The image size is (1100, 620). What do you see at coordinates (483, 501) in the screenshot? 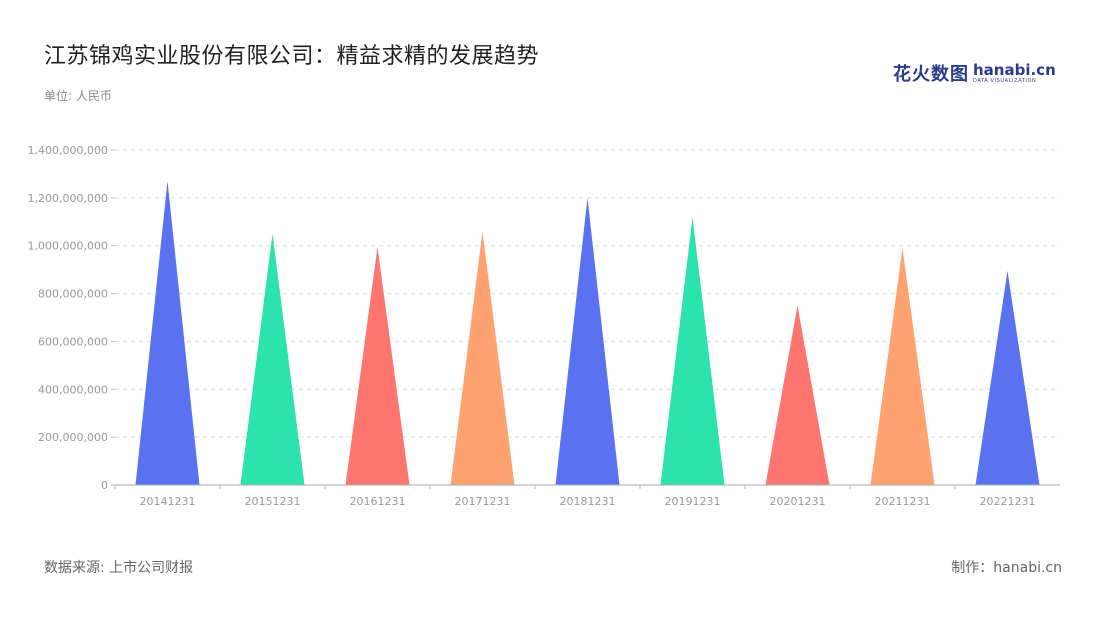
I see `x-tick-label: 20171231` at bounding box center [483, 501].